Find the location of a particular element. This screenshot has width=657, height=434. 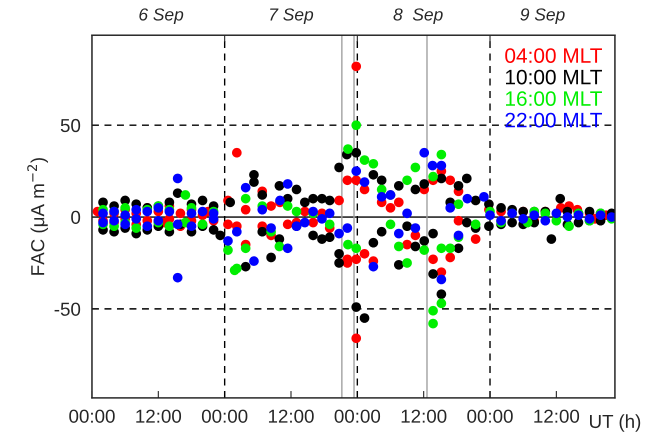

x2-tick-label: 6 Sep is located at coordinates (161, 16).